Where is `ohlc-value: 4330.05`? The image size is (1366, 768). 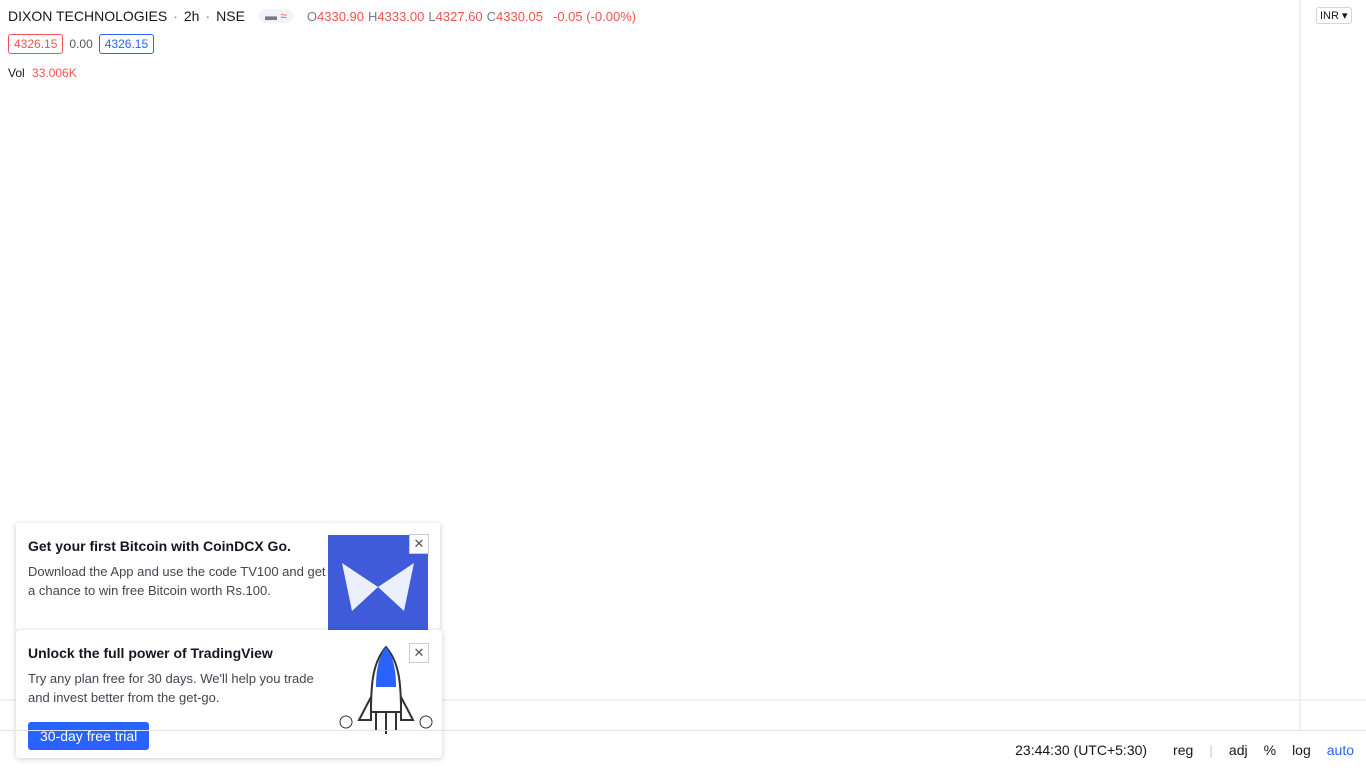
ohlc-value: 4330.05 is located at coordinates (520, 16).